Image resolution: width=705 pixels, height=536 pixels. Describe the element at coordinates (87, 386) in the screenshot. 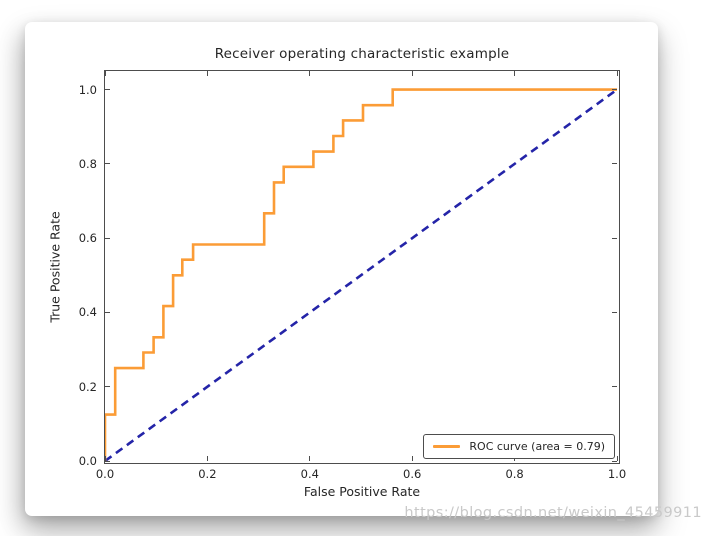

I see `y-tick-label: 0.2` at that location.